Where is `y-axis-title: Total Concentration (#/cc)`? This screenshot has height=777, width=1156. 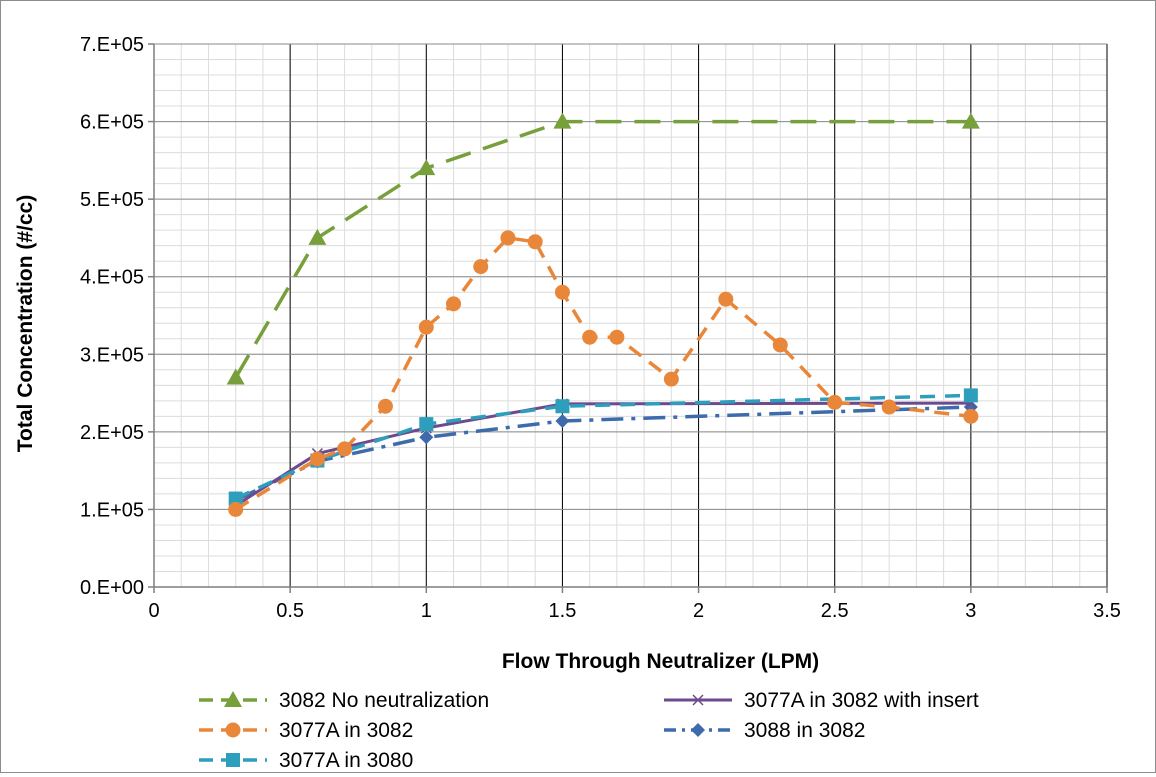 y-axis-title: Total Concentration (#/cc) is located at coordinates (25, 323).